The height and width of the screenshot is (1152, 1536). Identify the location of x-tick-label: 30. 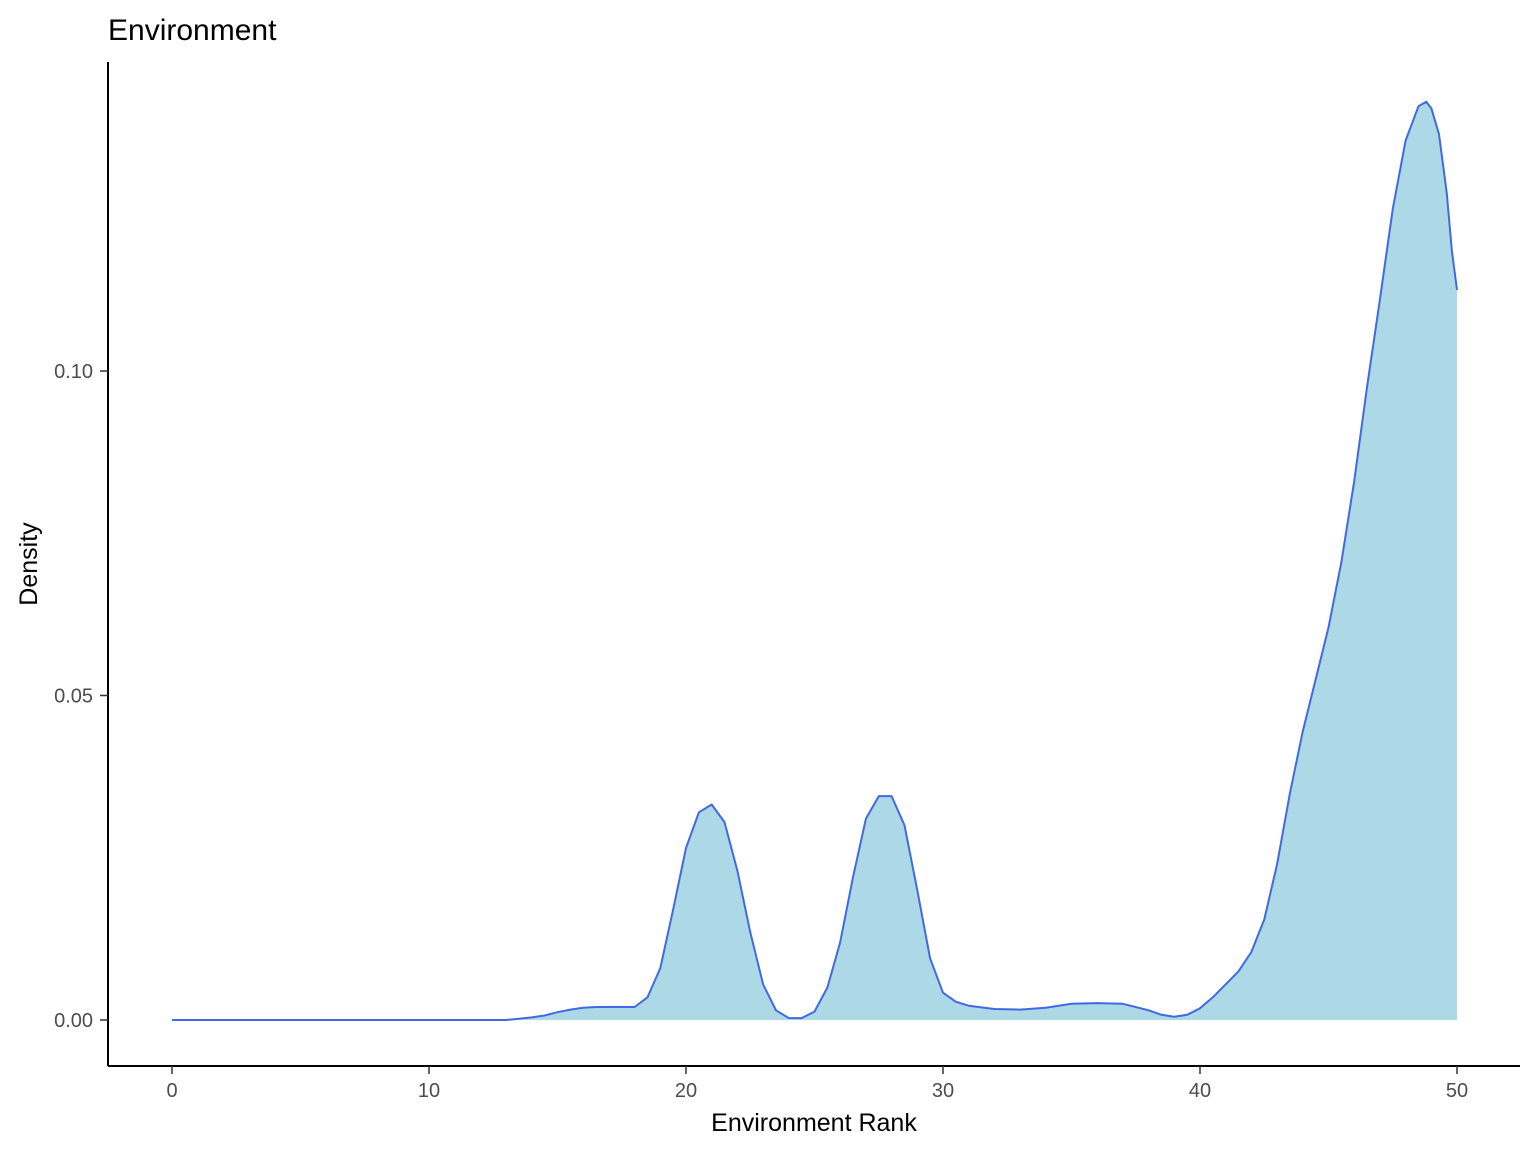
(943, 1091).